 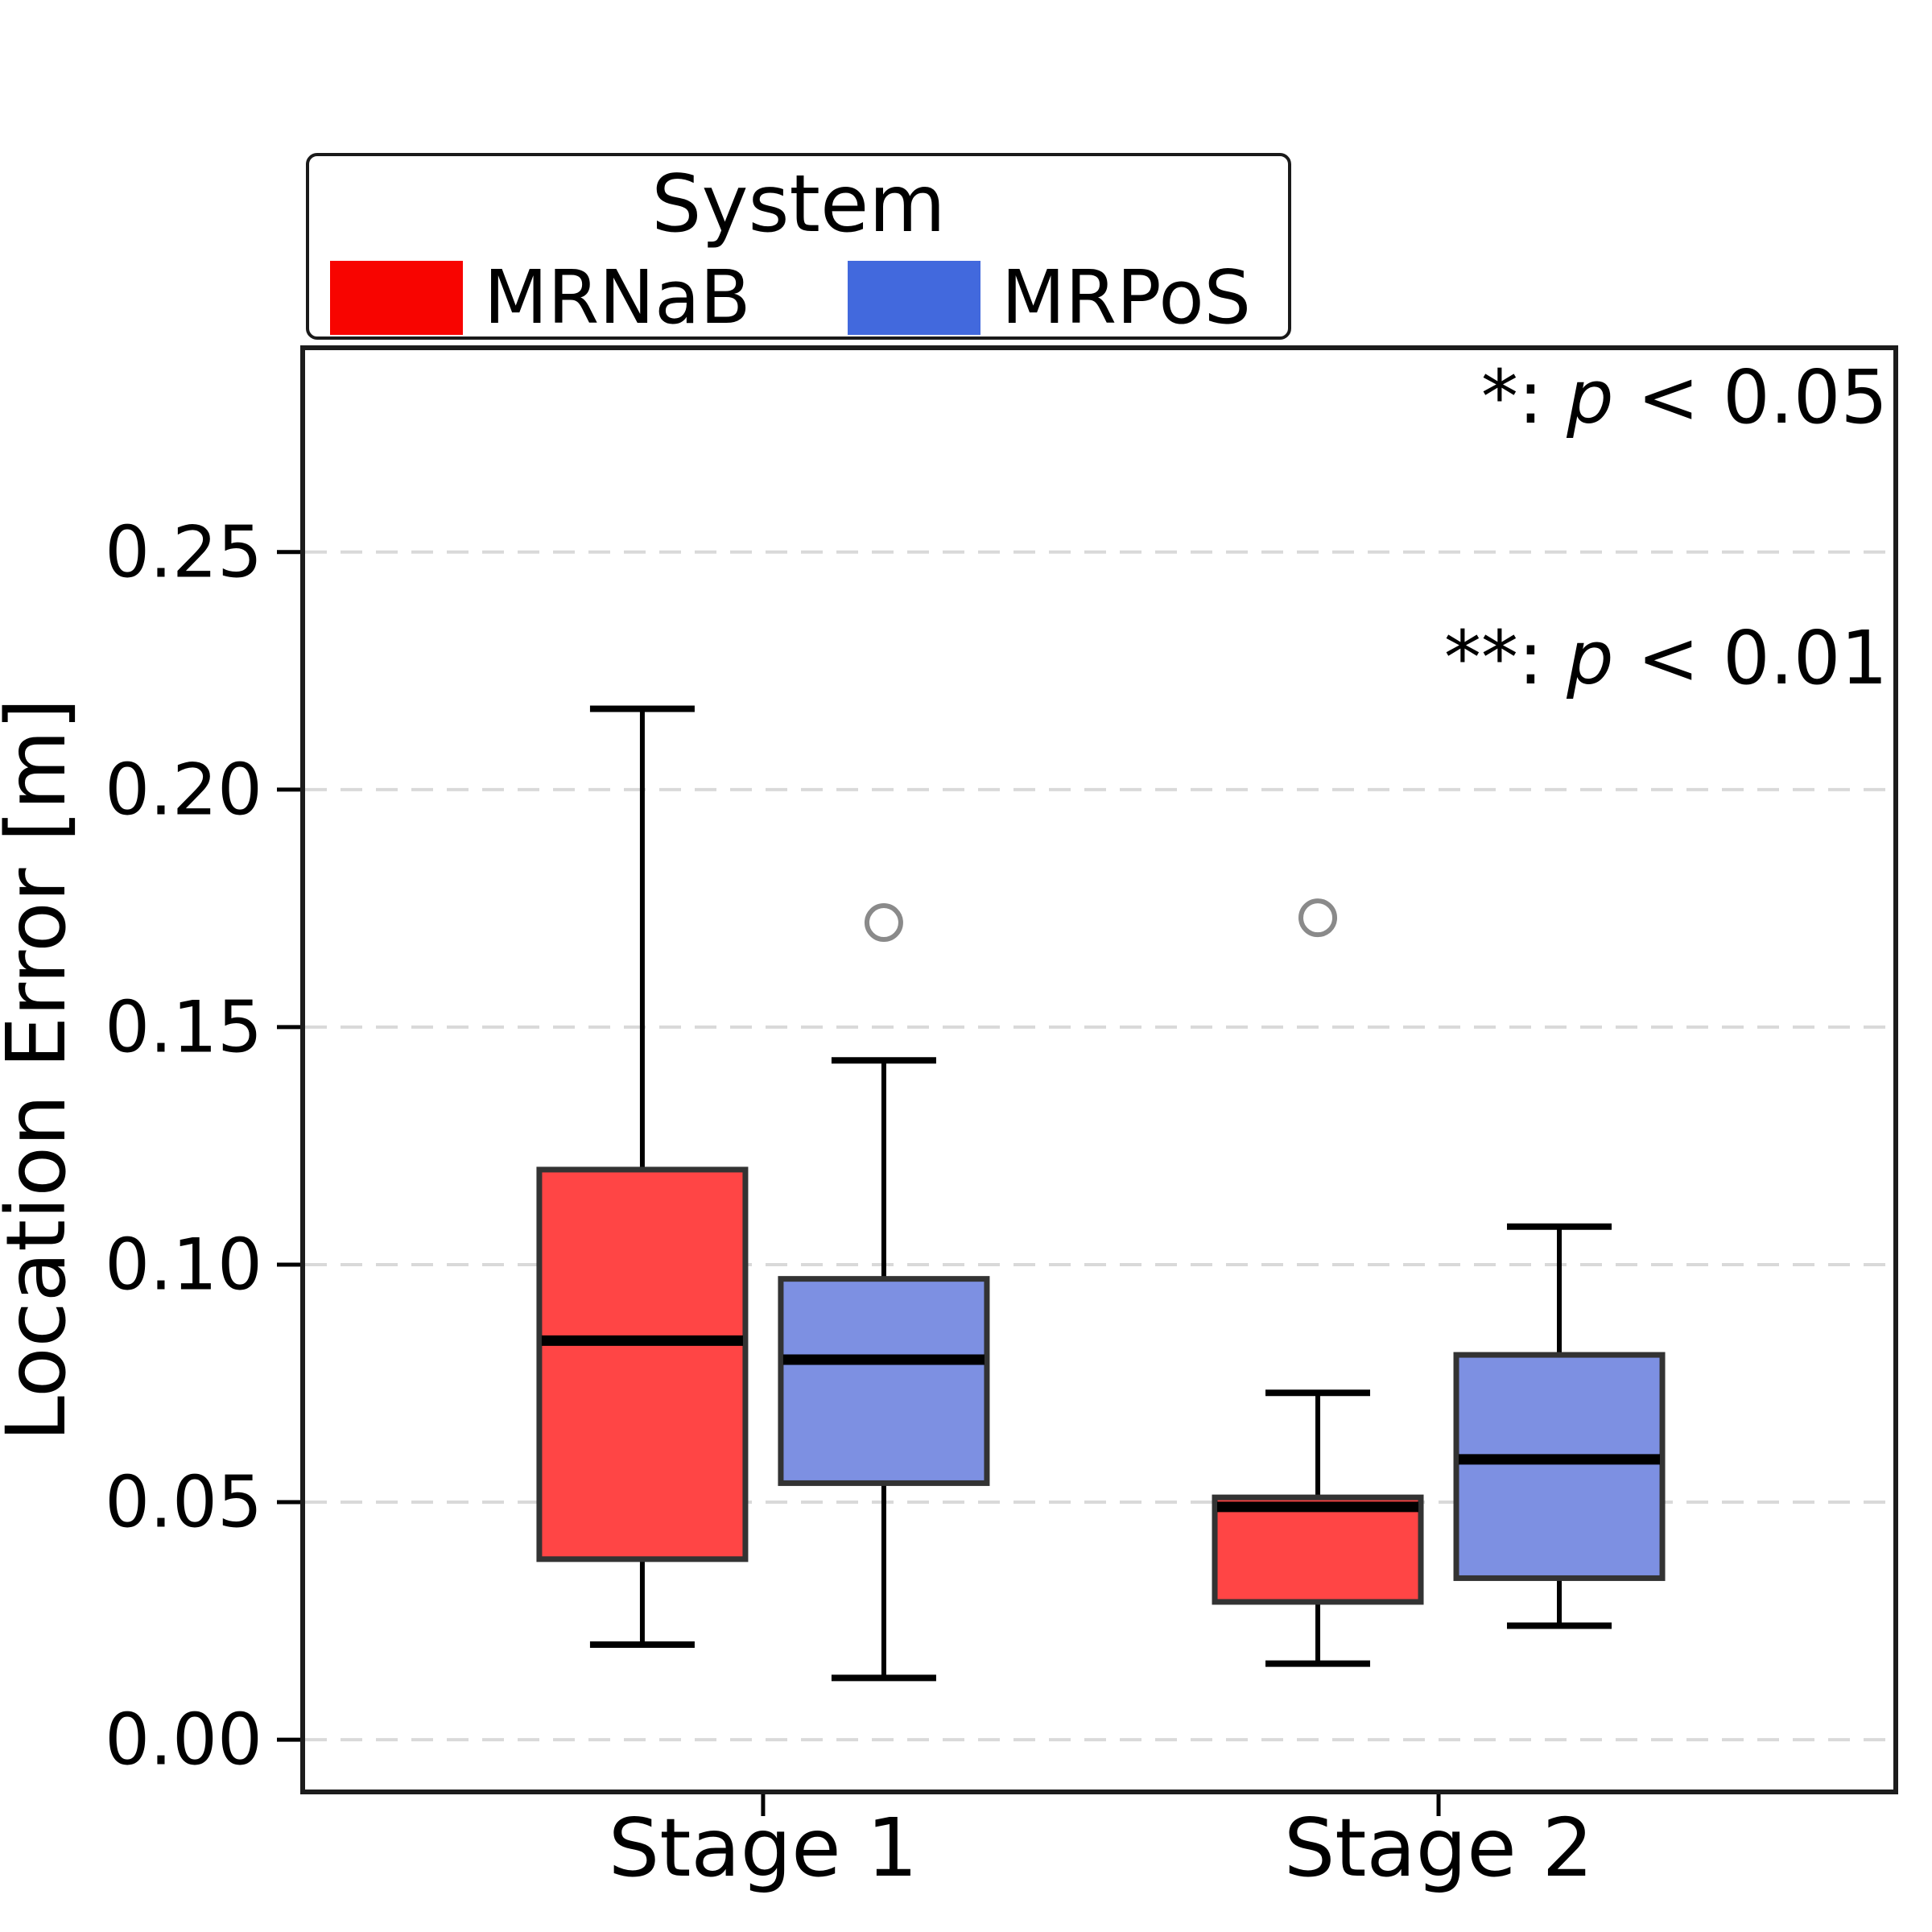 I want to click on y-tick-label: 0.05, so click(x=183, y=1502).